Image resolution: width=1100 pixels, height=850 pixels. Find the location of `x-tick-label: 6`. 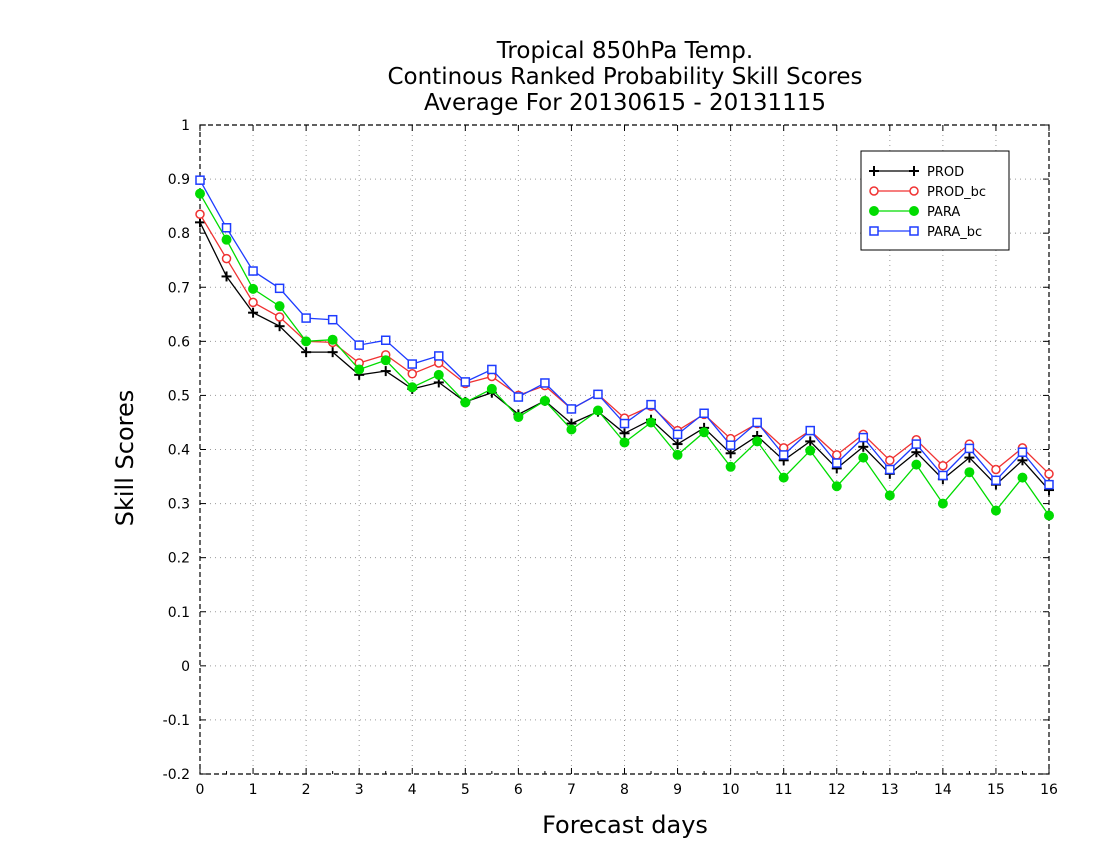

x-tick-label: 6 is located at coordinates (518, 790).